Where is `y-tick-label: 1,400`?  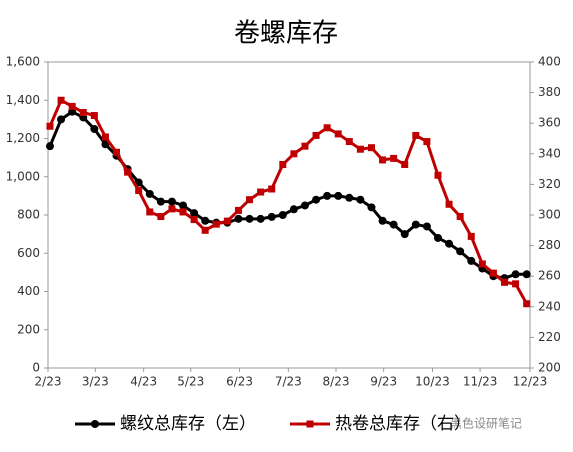
y-tick-label: 1,400 is located at coordinates (23, 100).